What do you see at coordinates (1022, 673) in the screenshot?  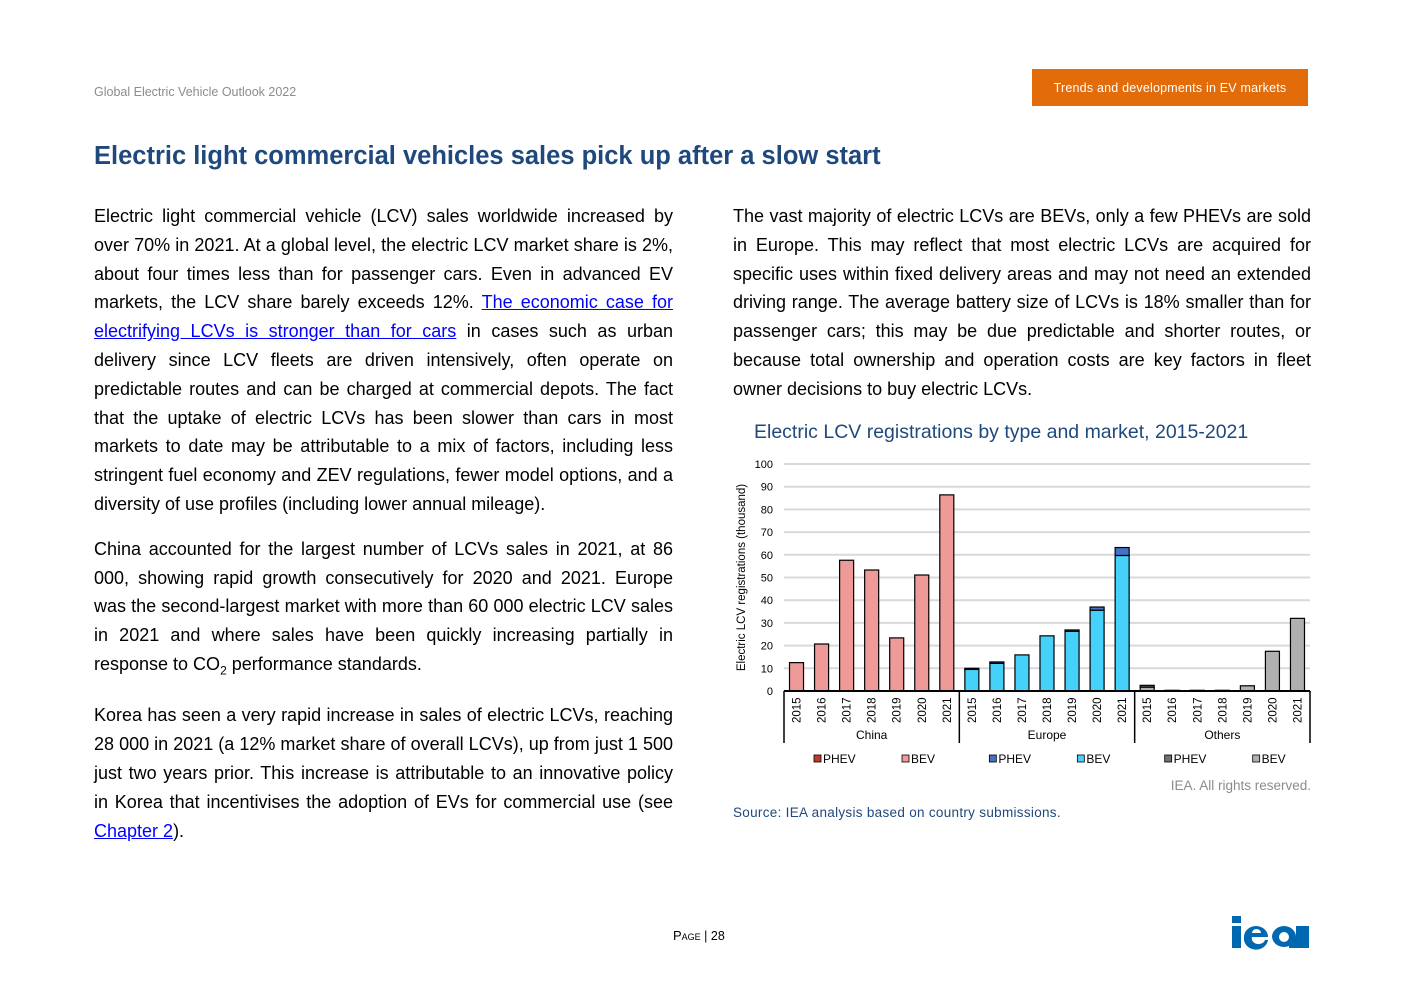 I see `bar-europe-bev-2017` at bounding box center [1022, 673].